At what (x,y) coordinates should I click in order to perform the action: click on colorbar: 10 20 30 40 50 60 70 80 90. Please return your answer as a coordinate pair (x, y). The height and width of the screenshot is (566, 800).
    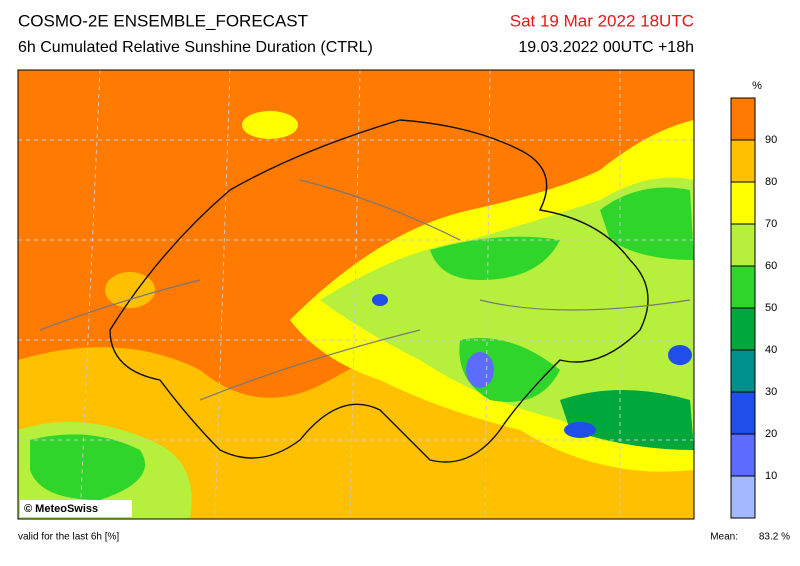
    Looking at the image, I should click on (753, 308).